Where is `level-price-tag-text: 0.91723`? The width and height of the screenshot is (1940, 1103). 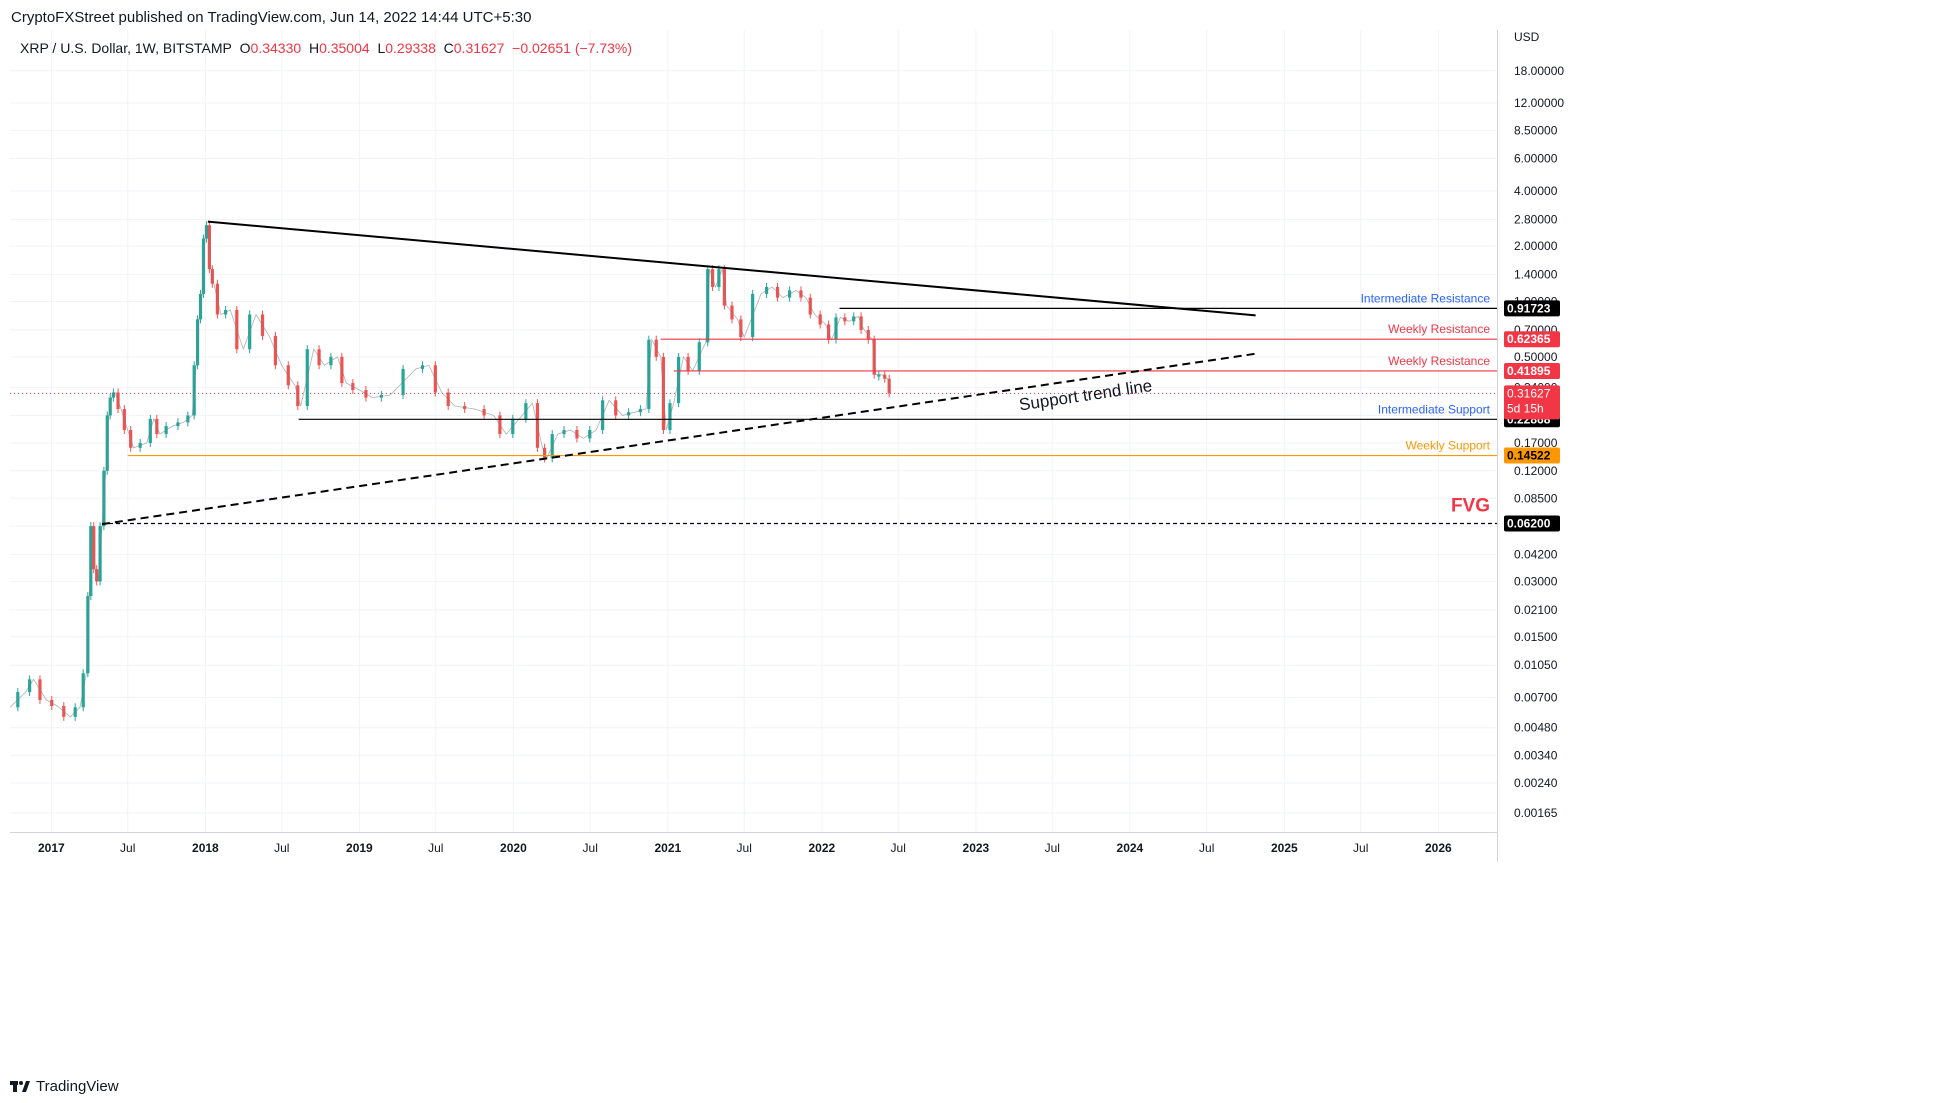
level-price-tag-text: 0.91723 is located at coordinates (1529, 308).